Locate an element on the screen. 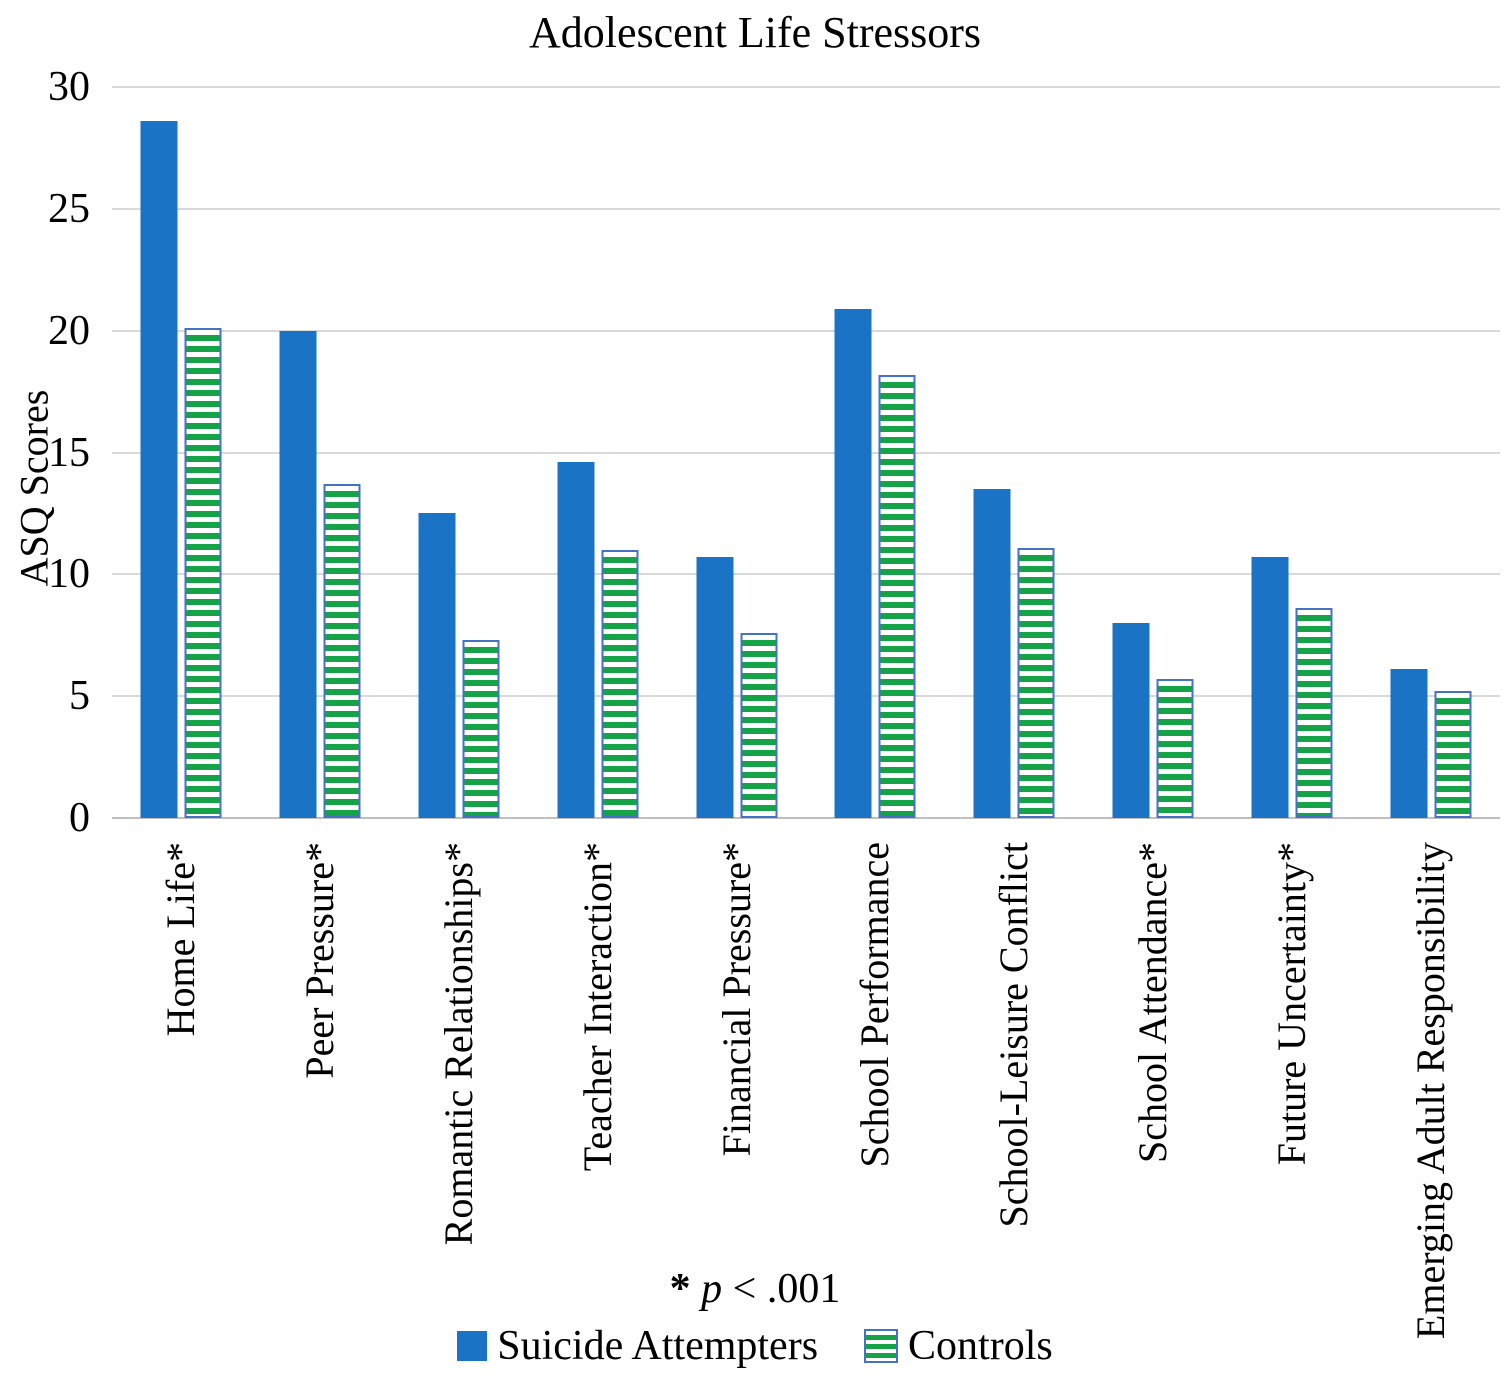  gridline-y10 is located at coordinates (806, 574).